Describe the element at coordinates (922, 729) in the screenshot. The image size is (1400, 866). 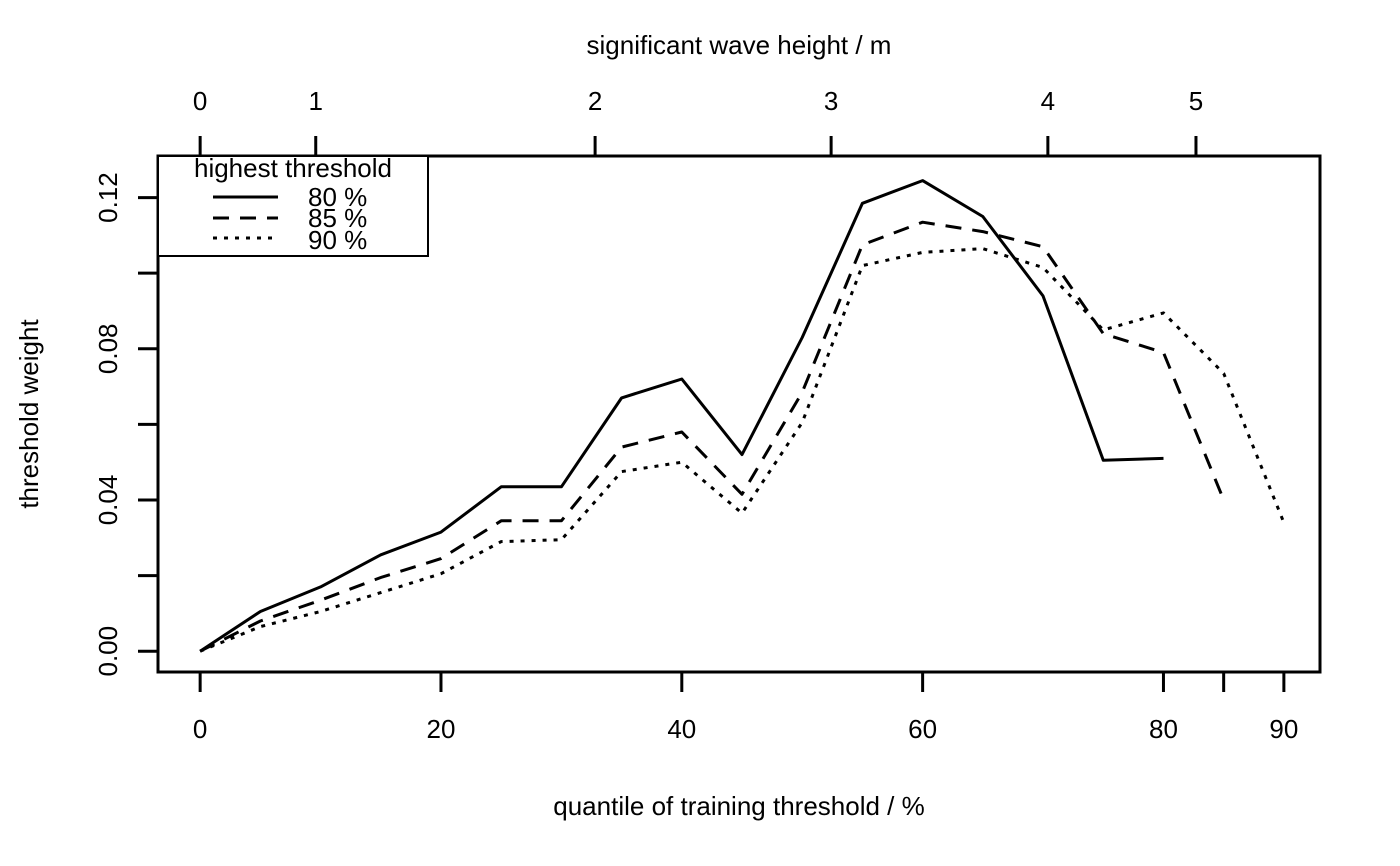
I see `x-tick-label: 60` at that location.